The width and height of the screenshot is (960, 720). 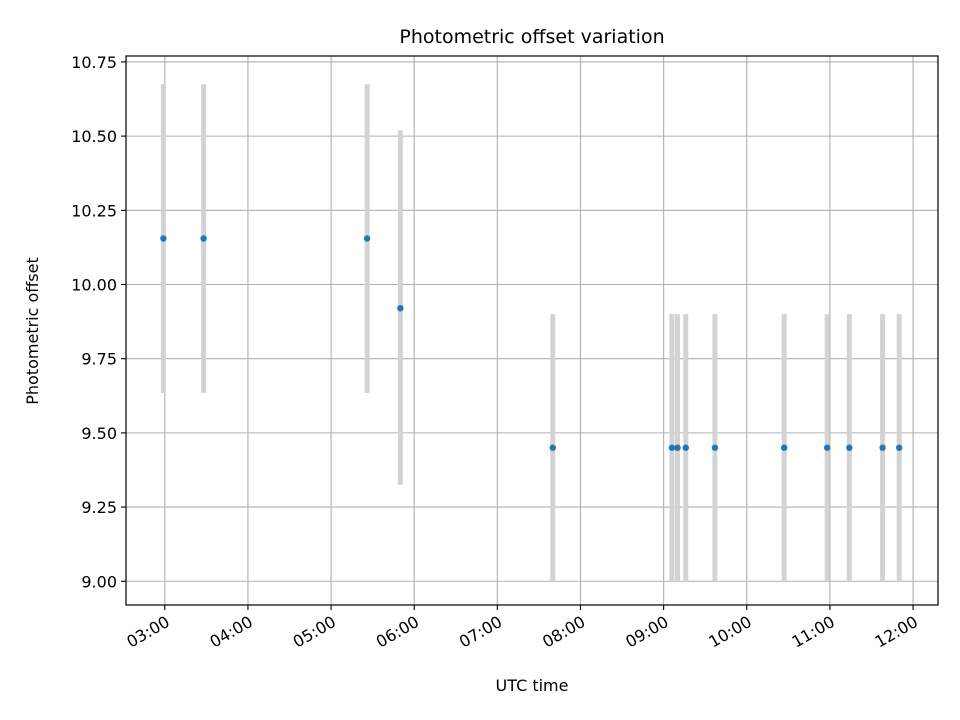 What do you see at coordinates (532, 685) in the screenshot?
I see `x-axis-label: UTC time` at bounding box center [532, 685].